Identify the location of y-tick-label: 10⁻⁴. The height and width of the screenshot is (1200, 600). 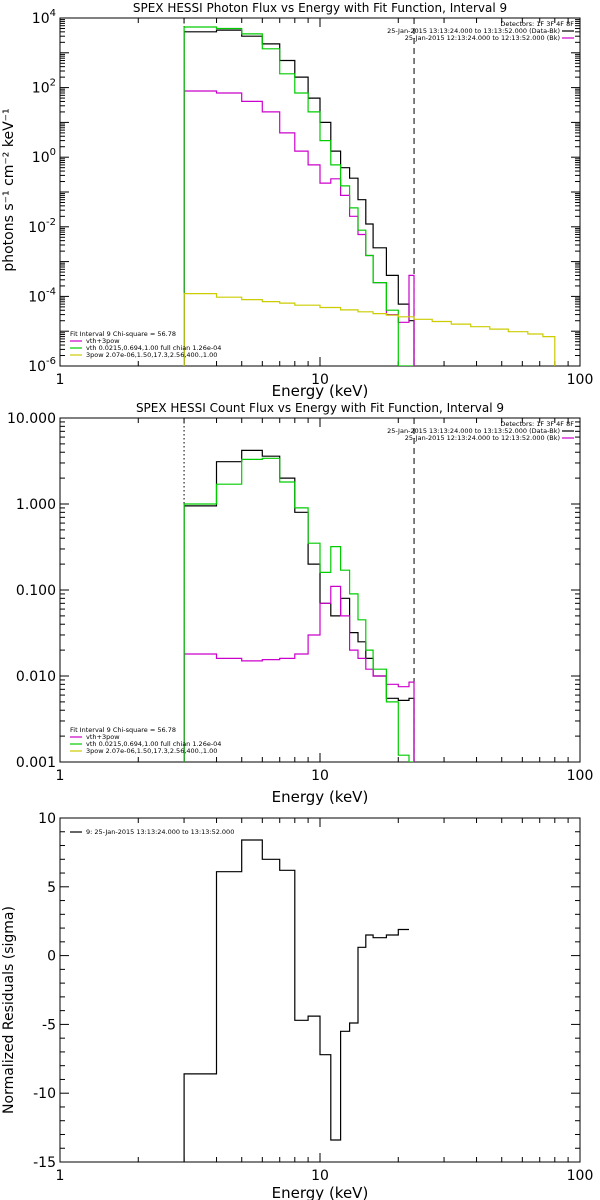
(42, 295).